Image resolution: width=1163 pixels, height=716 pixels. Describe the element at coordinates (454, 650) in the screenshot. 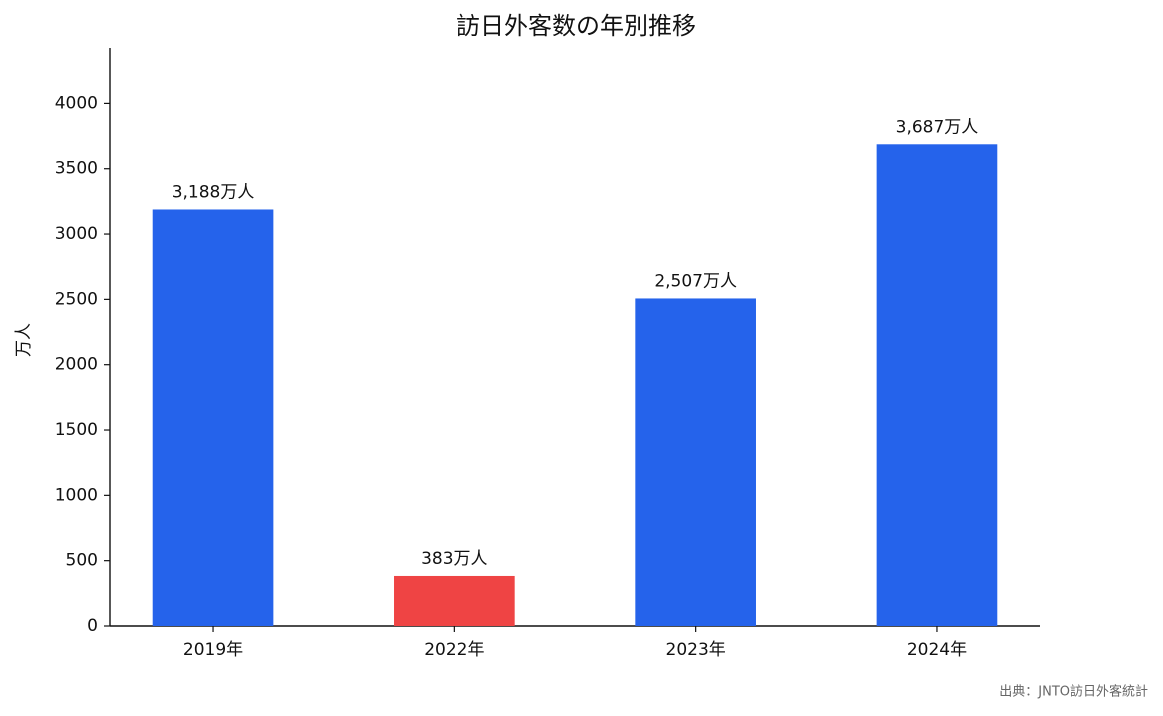

I see `x-tick-label: 2022年` at that location.